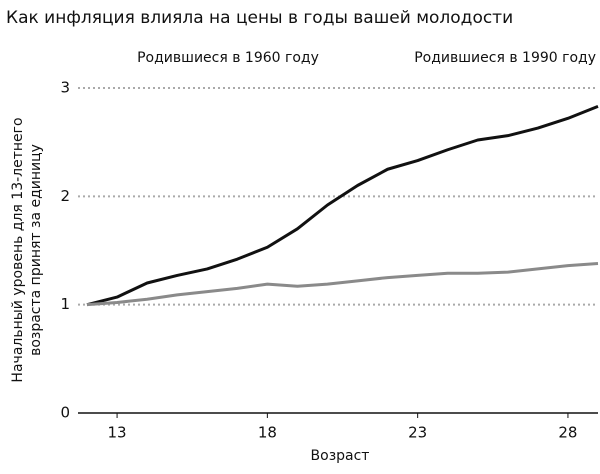  What do you see at coordinates (340, 456) in the screenshot?
I see `x-axis-label: Возраст` at bounding box center [340, 456].